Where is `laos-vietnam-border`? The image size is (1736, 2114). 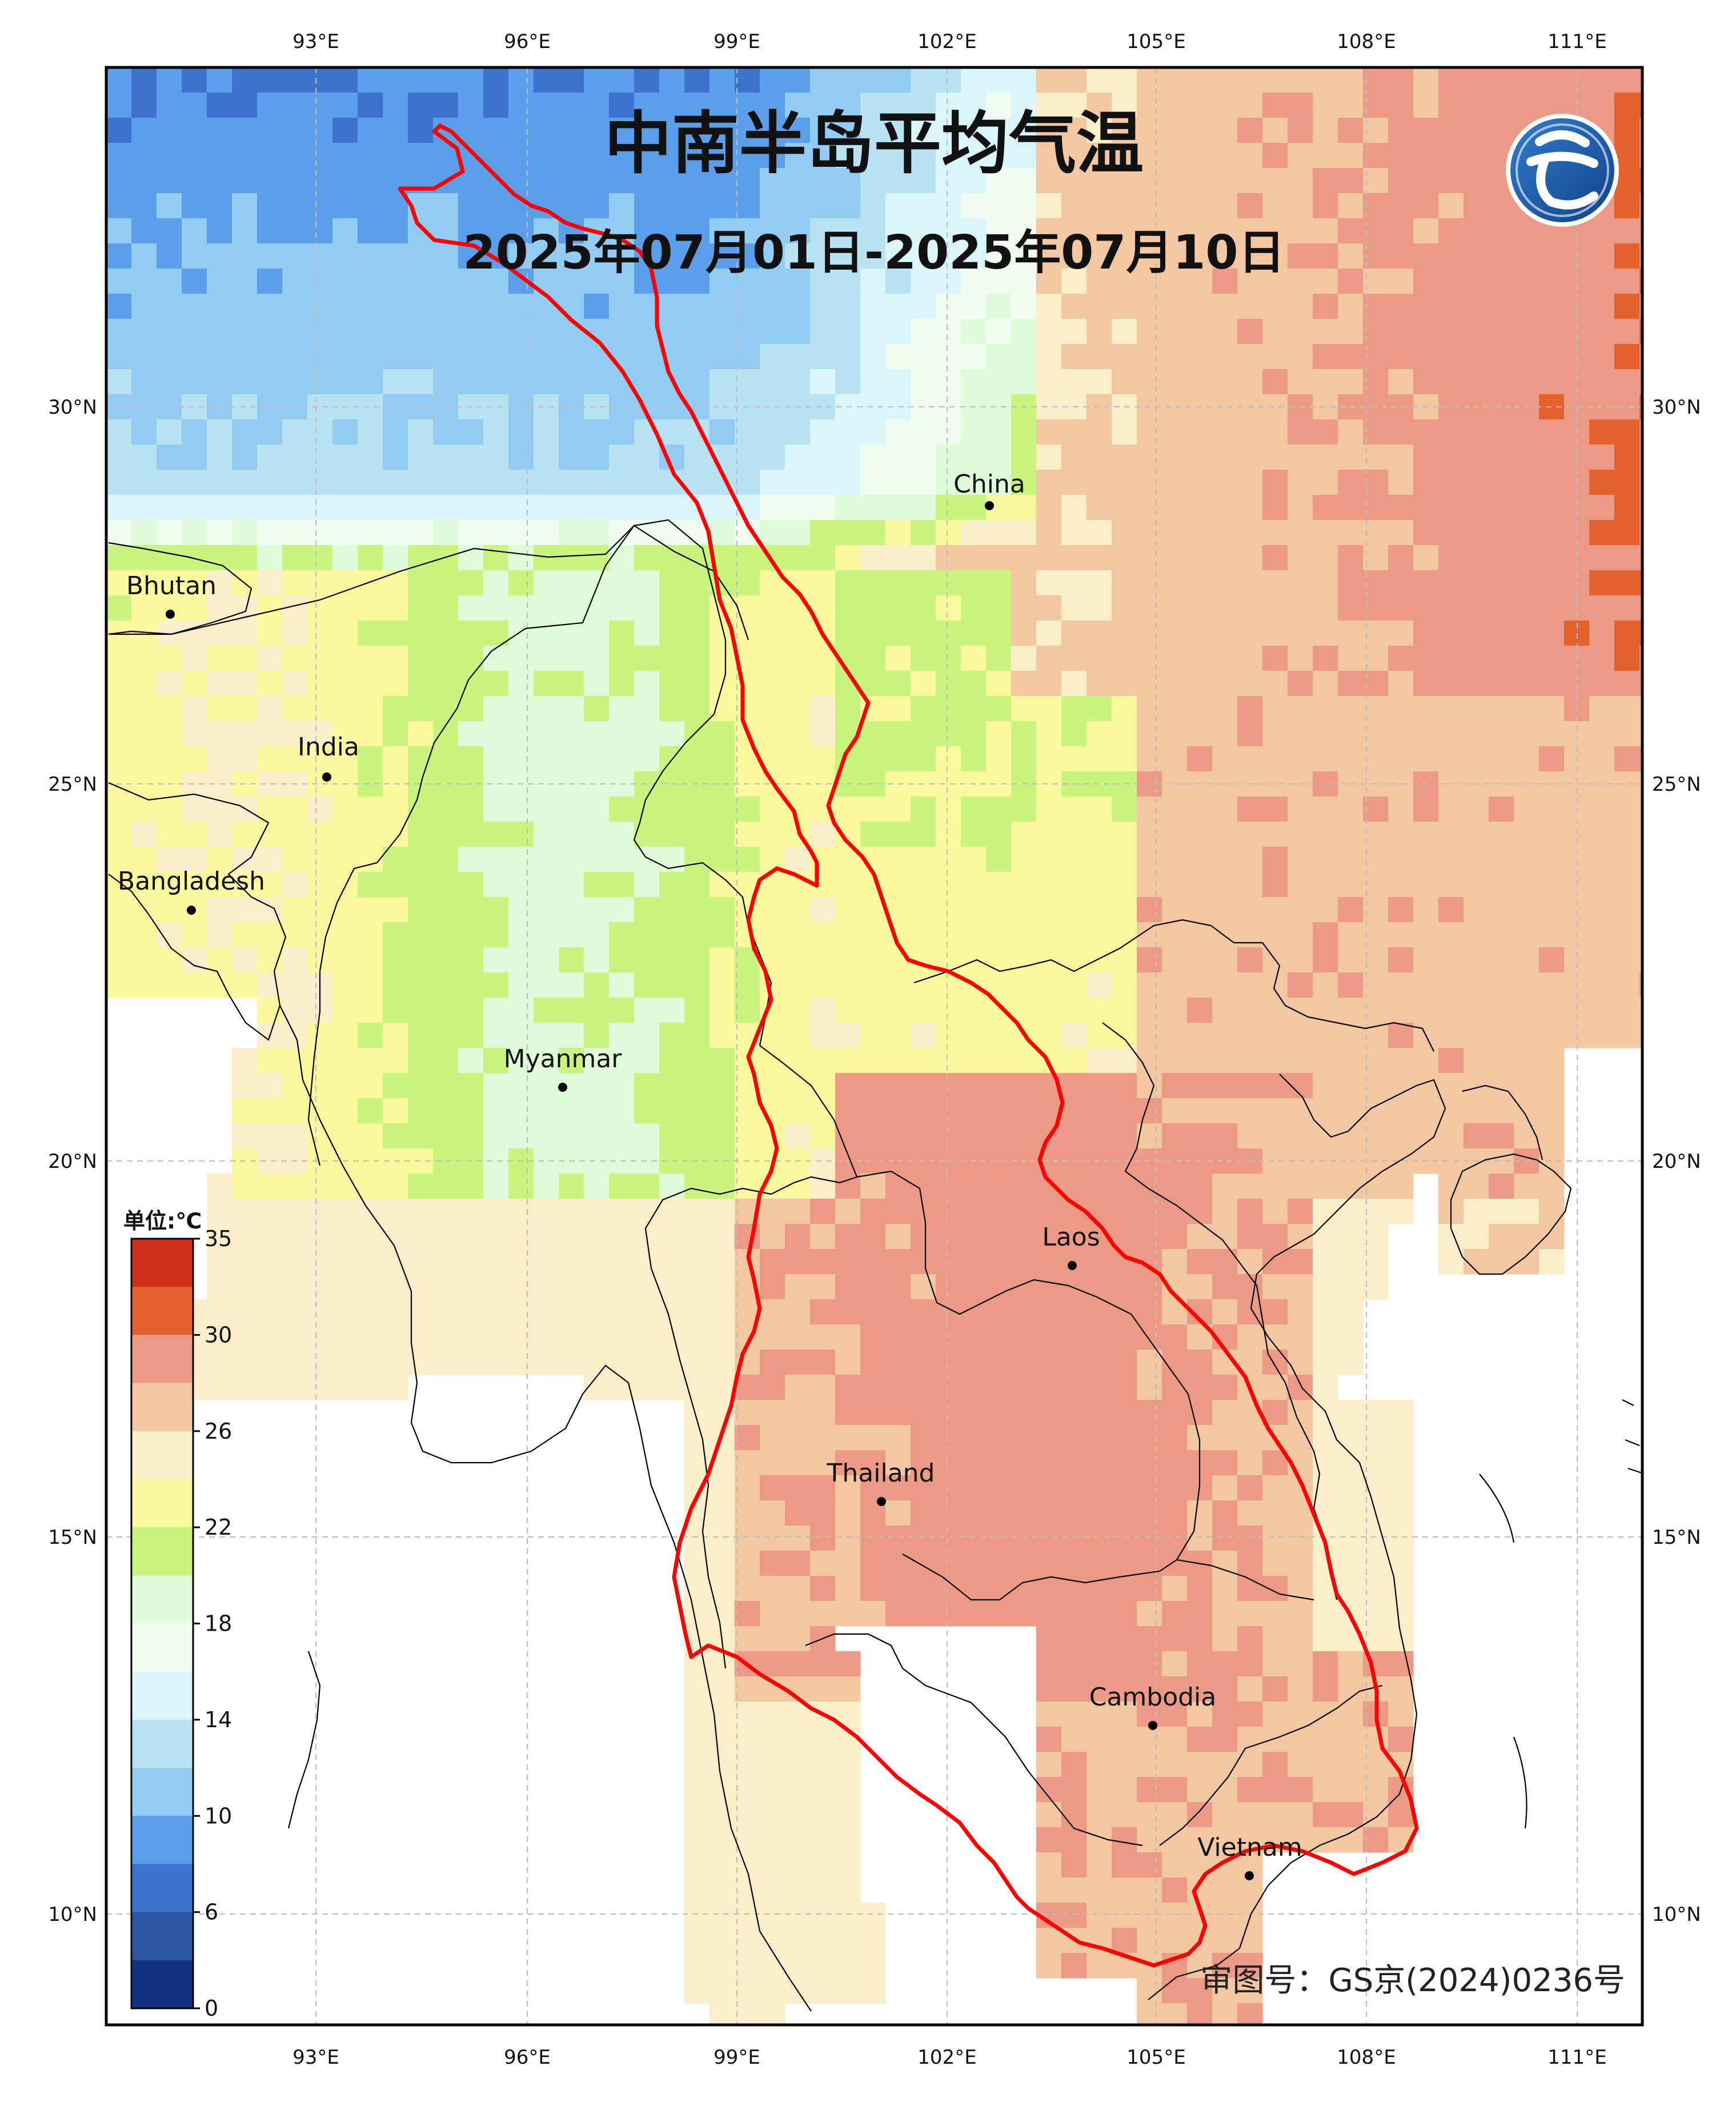
laos-vietnam-border is located at coordinates (1220, 1311).